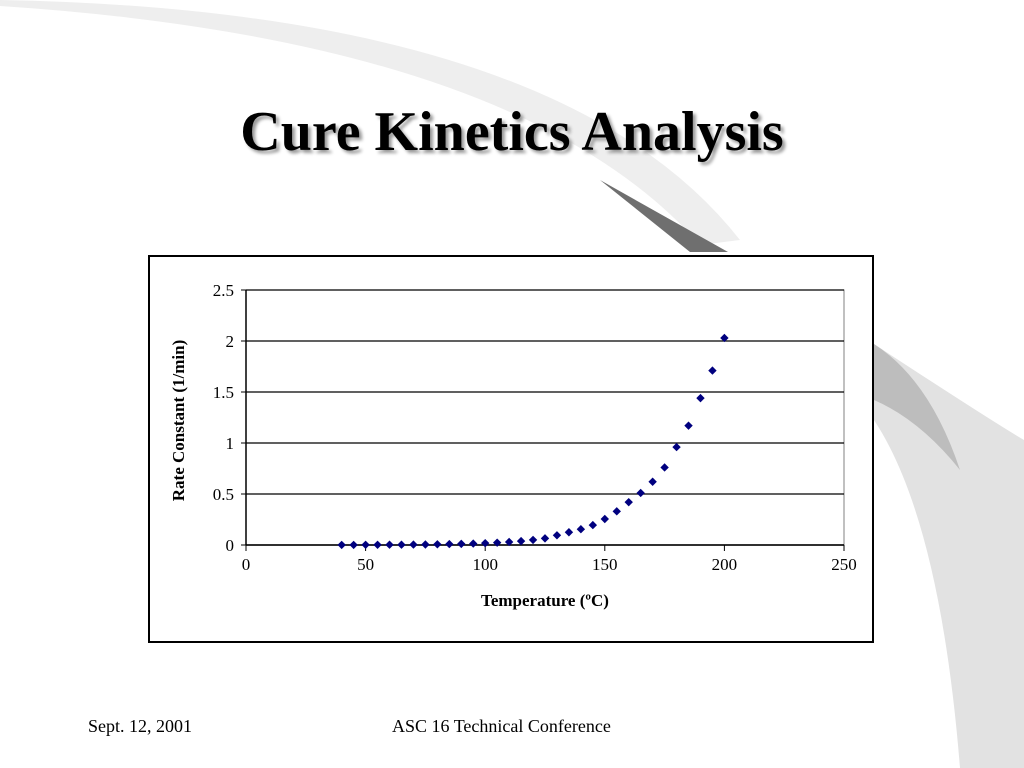 This screenshot has width=1024, height=768. I want to click on background-swoosh-light, so click(949, 556).